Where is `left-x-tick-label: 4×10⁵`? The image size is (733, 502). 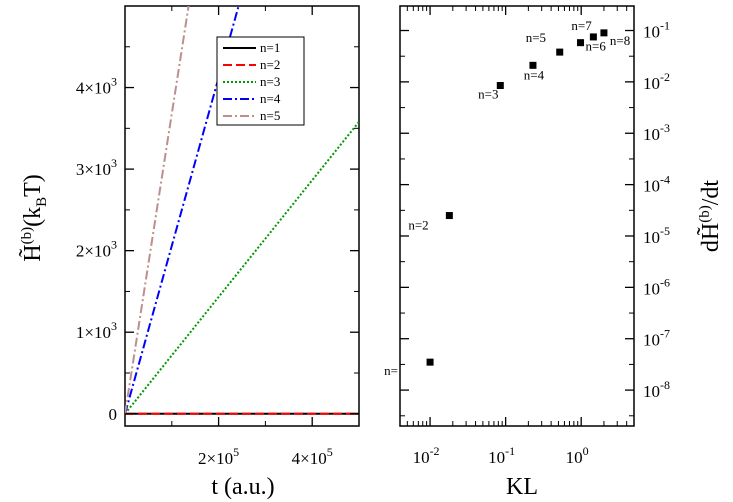 left-x-tick-label: 4×10⁵ is located at coordinates (312, 456).